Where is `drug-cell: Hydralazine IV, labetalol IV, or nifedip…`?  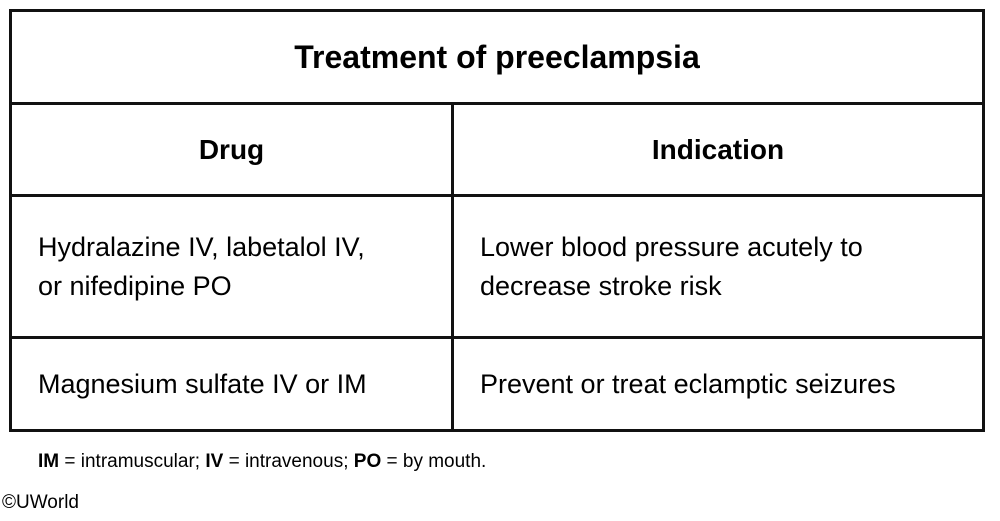 drug-cell: Hydralazine IV, labetalol IV, or nifedip… is located at coordinates (233, 266).